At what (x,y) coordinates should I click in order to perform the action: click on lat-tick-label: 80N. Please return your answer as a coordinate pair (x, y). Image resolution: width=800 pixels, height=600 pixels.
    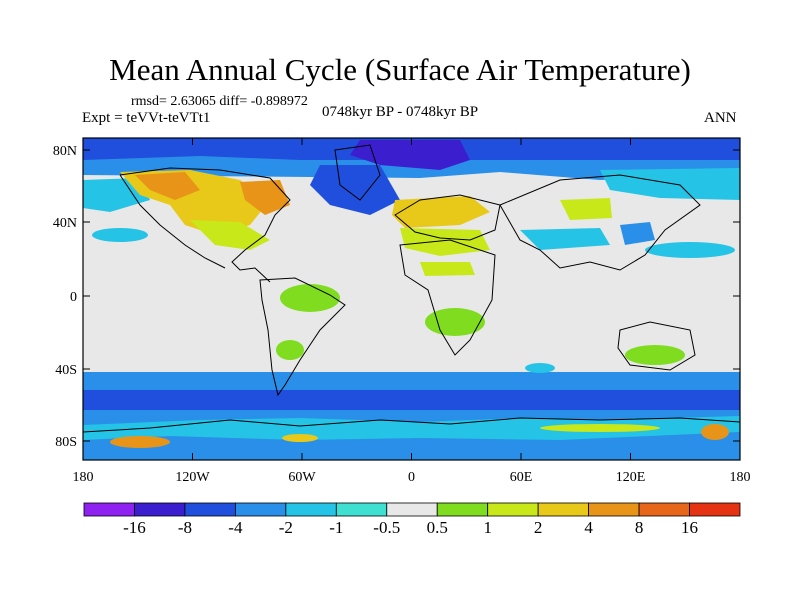
    Looking at the image, I should click on (65, 151).